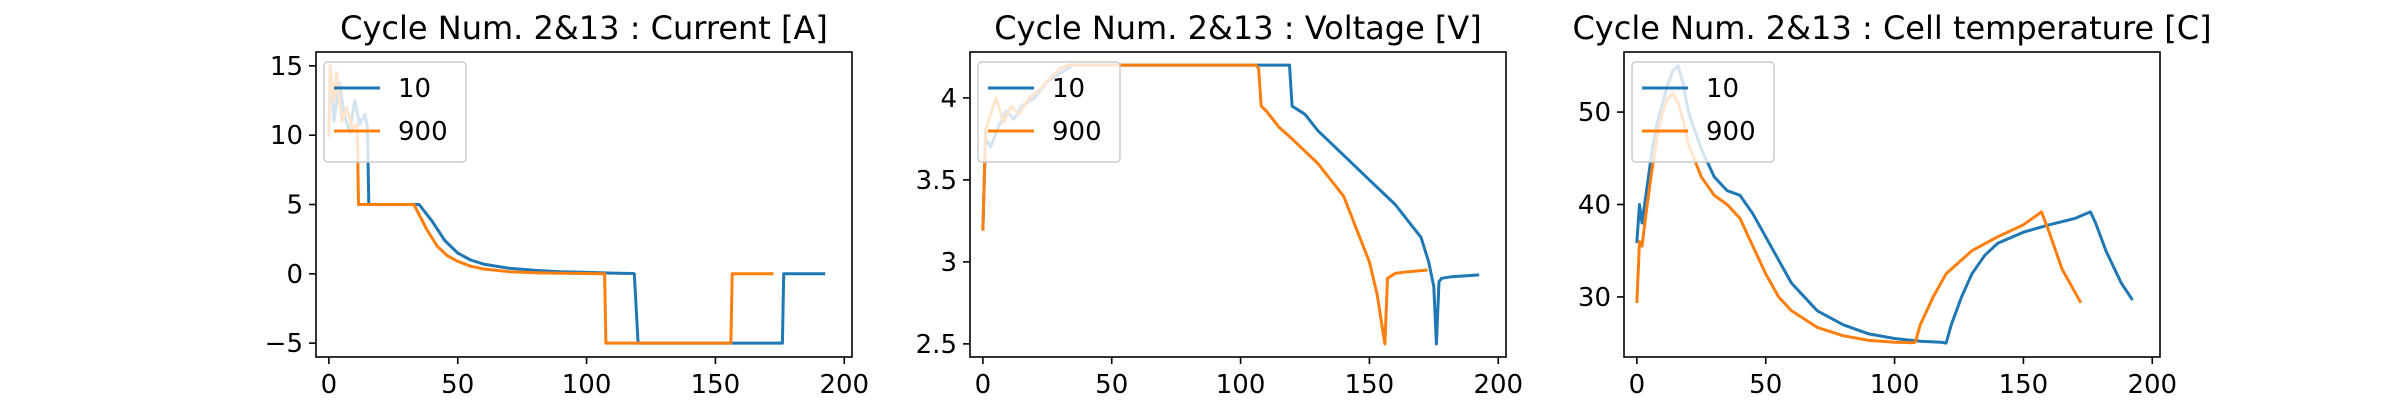  What do you see at coordinates (936, 181) in the screenshot?
I see `y-tick-label: 3.5` at bounding box center [936, 181].